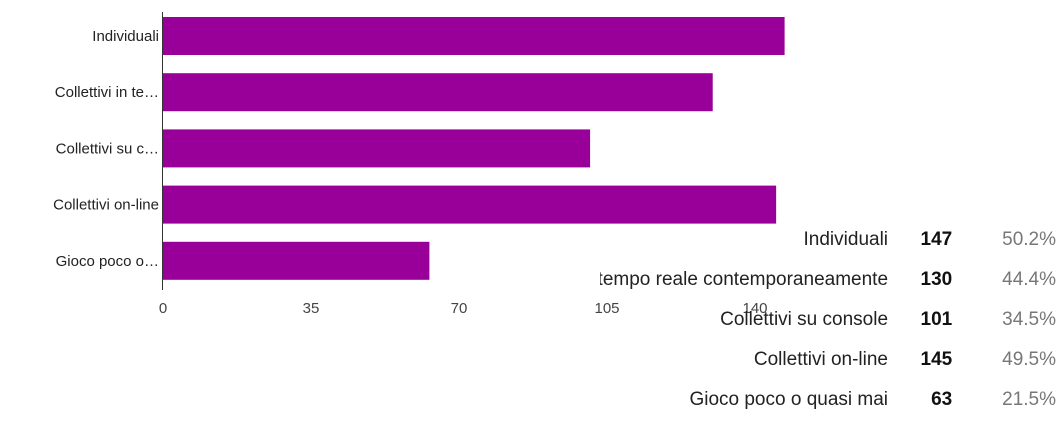 The width and height of the screenshot is (1060, 425). Describe the element at coordinates (804, 319) in the screenshot. I see `summary-label: Collettivi su console` at that location.